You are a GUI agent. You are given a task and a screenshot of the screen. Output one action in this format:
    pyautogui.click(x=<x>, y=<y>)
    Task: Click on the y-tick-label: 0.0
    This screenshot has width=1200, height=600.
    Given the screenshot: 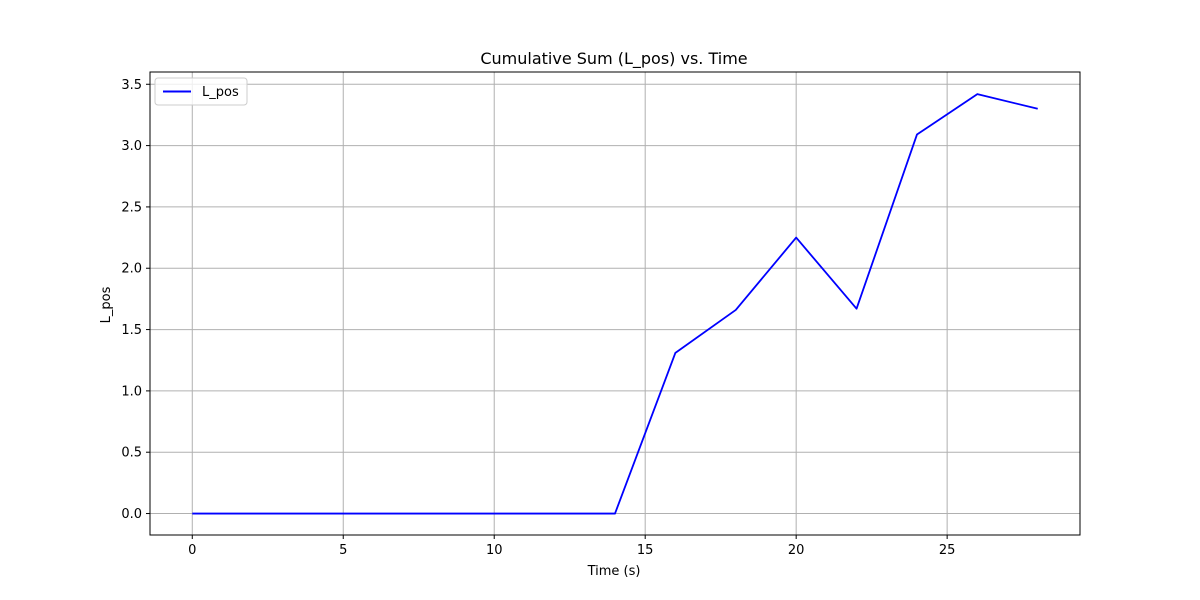 What is the action you would take?
    pyautogui.click(x=131, y=514)
    